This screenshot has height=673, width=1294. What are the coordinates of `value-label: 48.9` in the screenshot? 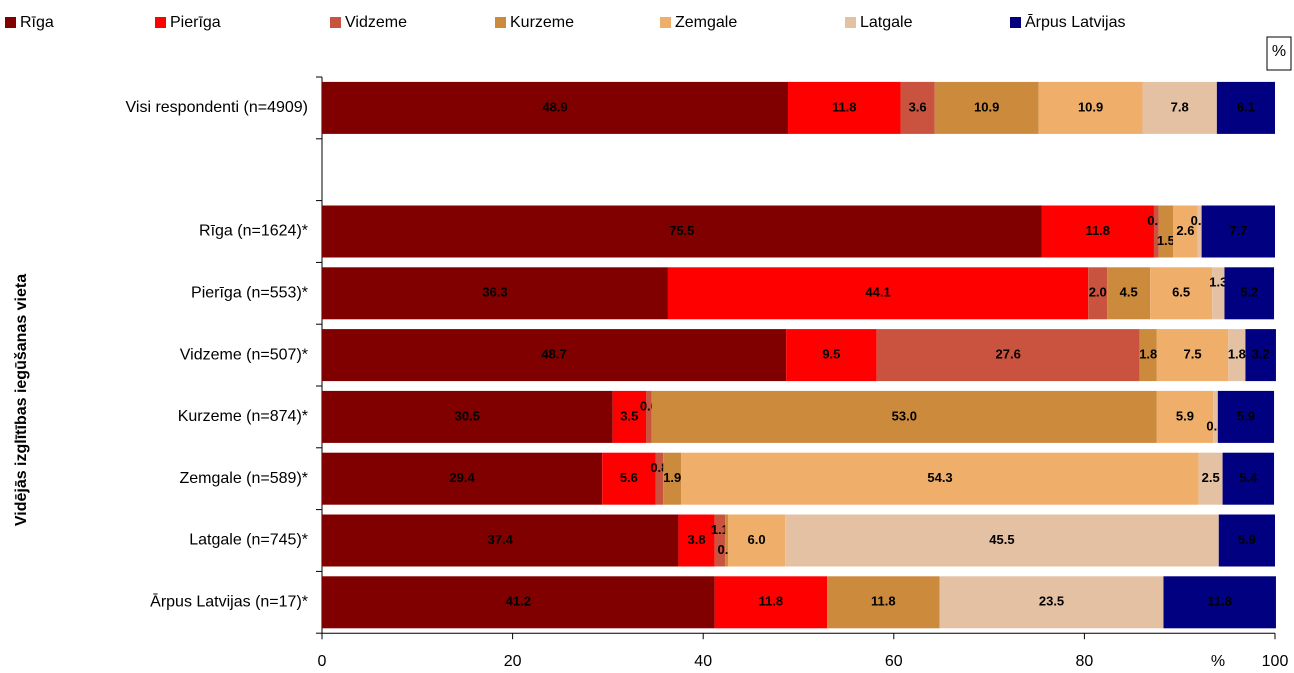 It's located at (554, 106).